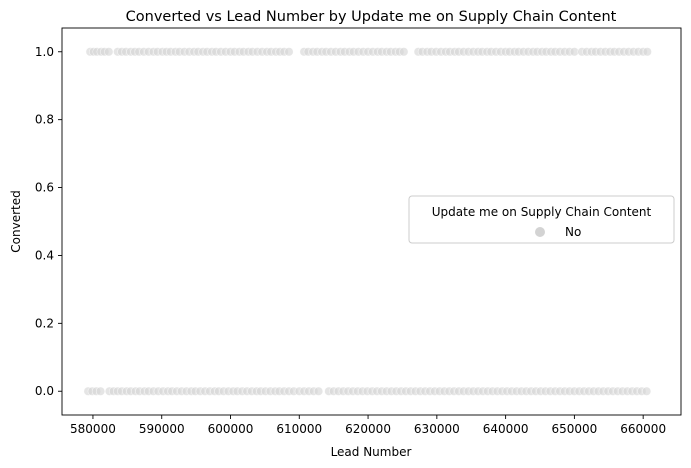 This screenshot has width=691, height=468. Describe the element at coordinates (574, 429) in the screenshot. I see `x-tick-label: 650000` at that location.